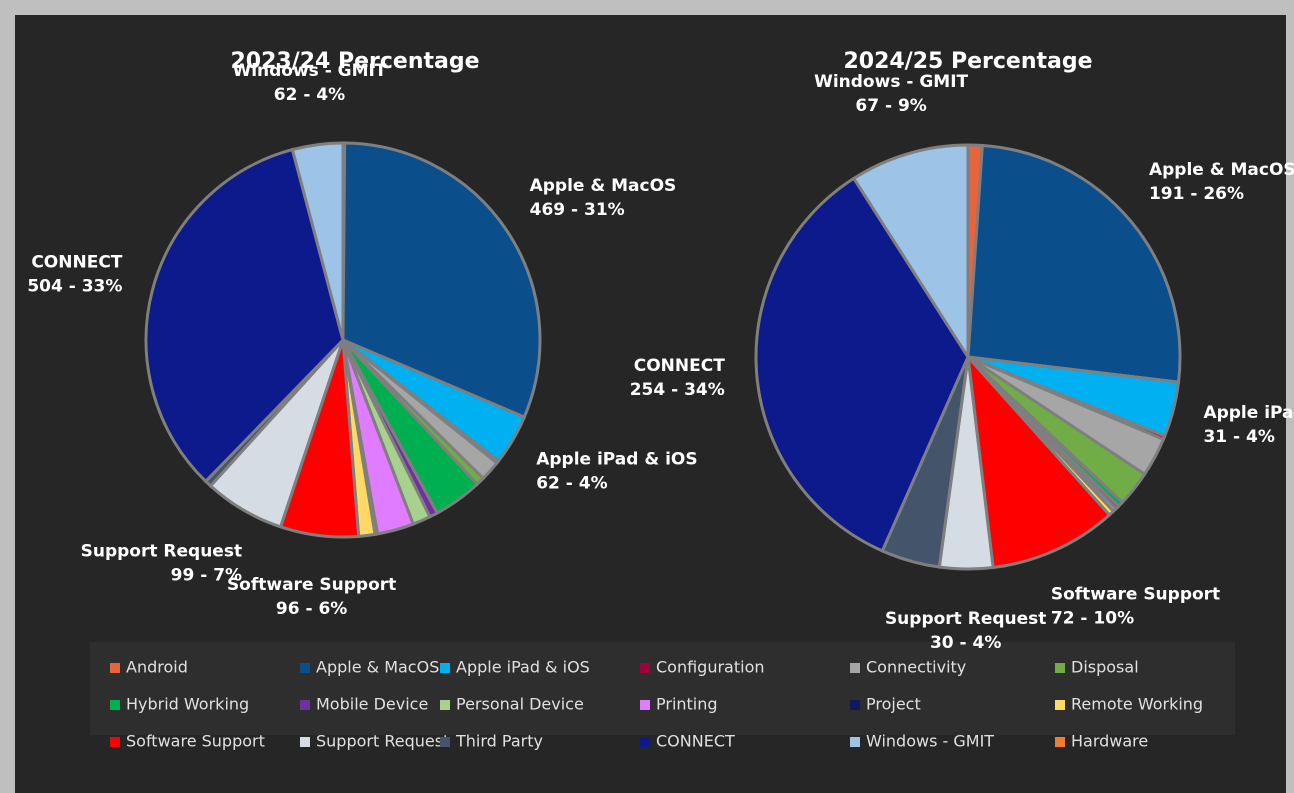 This screenshot has width=1294, height=793. I want to click on legend-label: Support Request, so click(382, 741).